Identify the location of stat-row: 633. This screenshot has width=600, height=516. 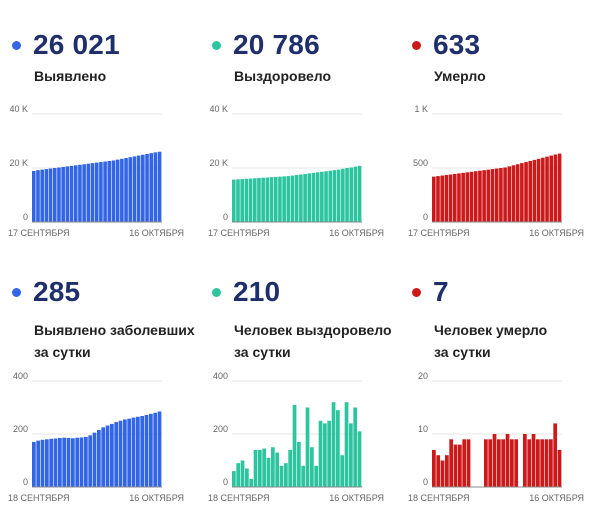
(446, 45).